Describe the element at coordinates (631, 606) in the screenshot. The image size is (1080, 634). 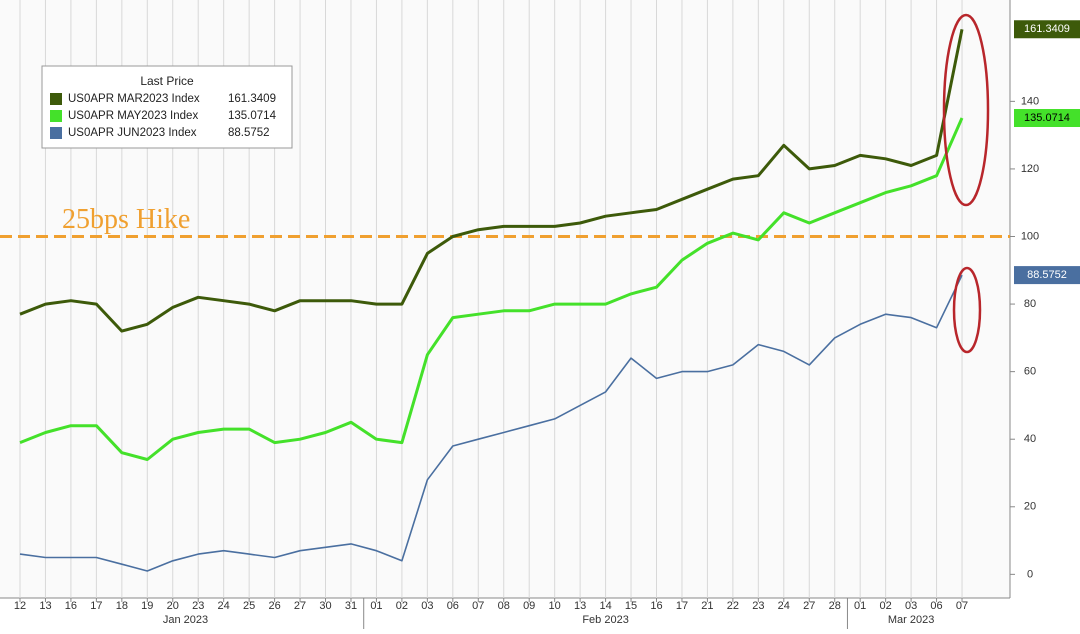
I see `x-tick-label: 15` at that location.